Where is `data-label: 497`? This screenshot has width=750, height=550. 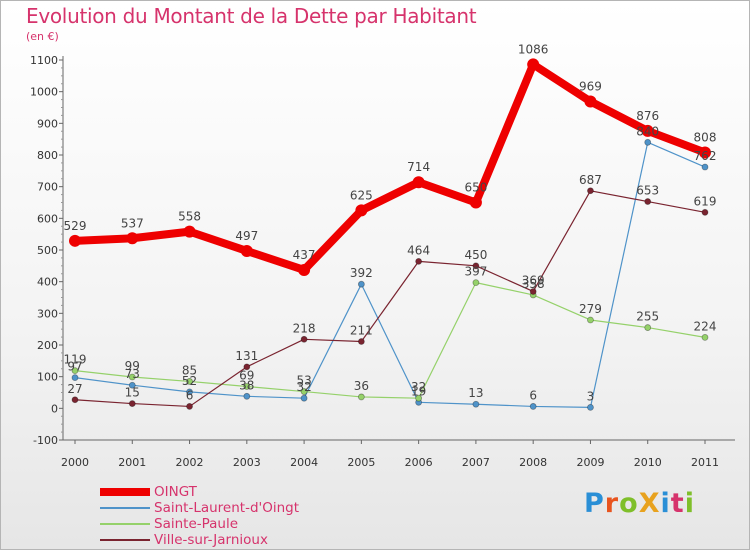 data-label: 497 is located at coordinates (246, 236).